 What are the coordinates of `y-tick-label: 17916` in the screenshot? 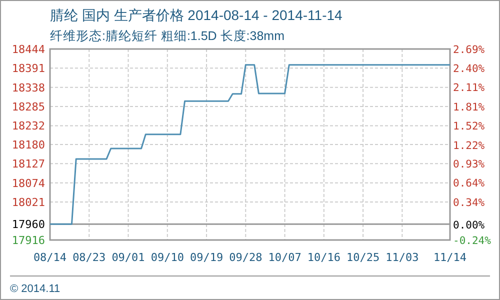 It's located at (28, 240).